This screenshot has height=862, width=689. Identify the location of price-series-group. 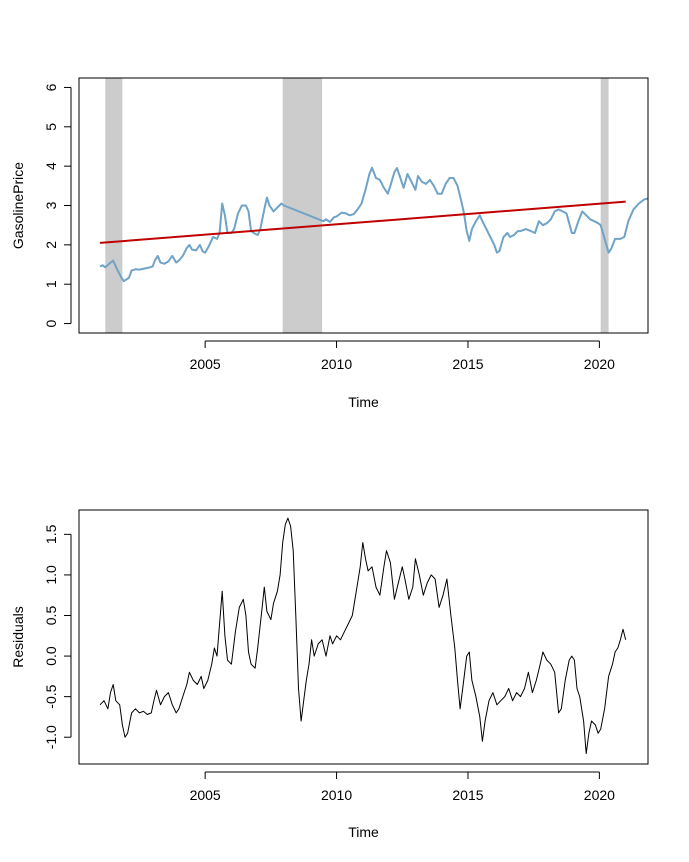
(374, 224).